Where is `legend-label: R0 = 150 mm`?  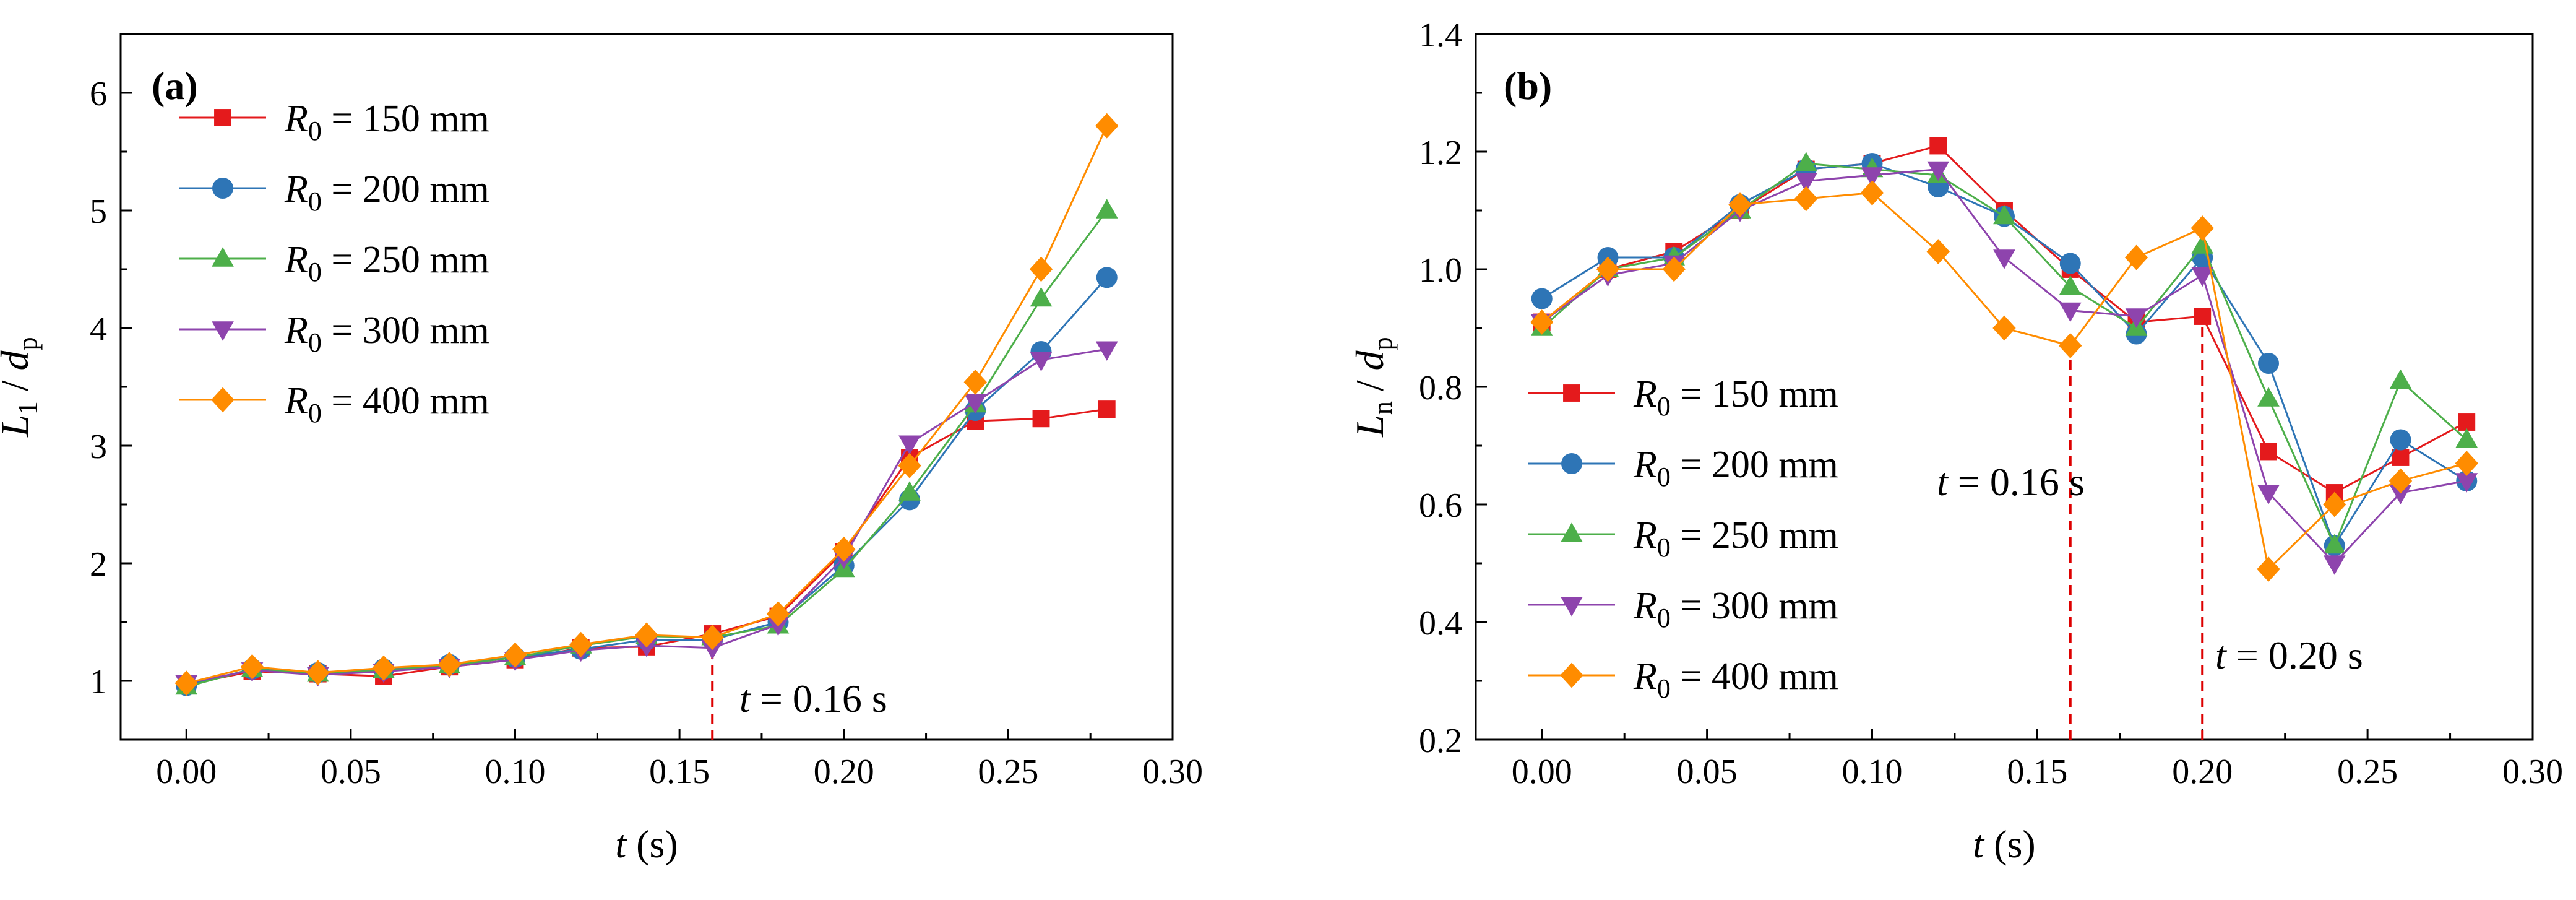
legend-label: R0 = 150 mm is located at coordinates (1735, 397).